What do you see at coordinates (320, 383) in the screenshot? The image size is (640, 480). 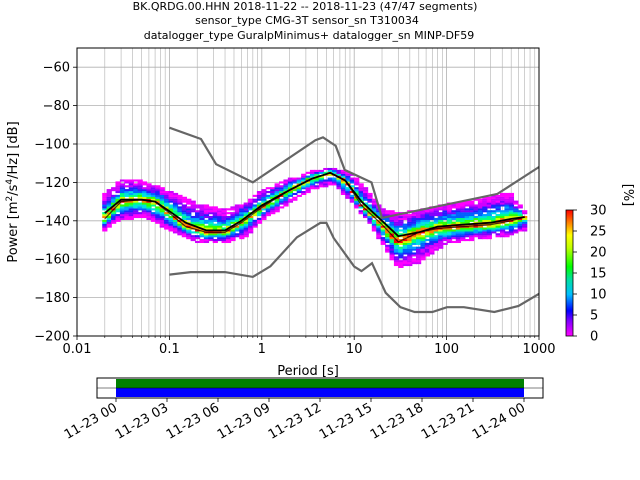 I see `coverage-bar-top` at bounding box center [320, 383].